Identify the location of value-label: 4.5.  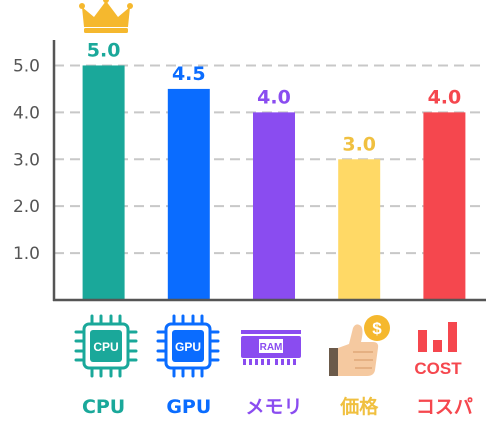
(189, 74).